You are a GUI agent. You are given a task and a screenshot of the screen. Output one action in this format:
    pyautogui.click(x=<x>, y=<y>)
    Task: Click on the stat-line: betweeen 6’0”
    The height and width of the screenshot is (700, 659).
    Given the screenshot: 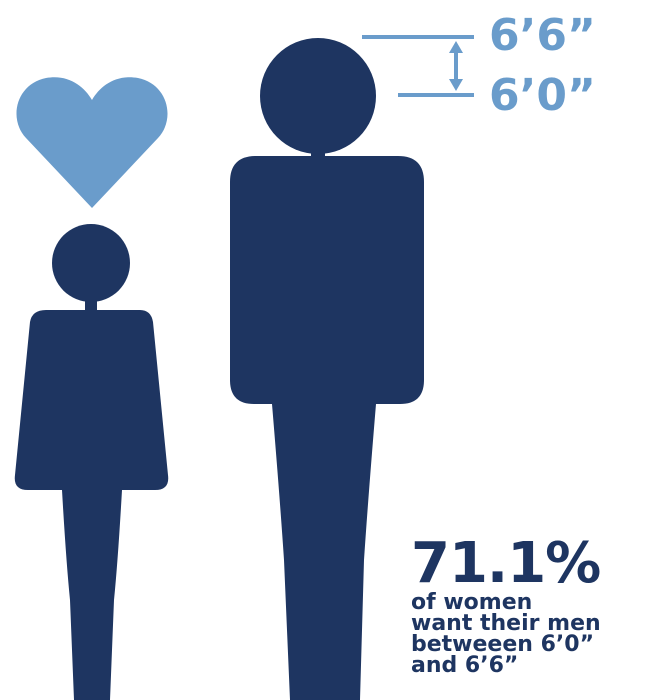 What is the action you would take?
    pyautogui.click(x=503, y=644)
    